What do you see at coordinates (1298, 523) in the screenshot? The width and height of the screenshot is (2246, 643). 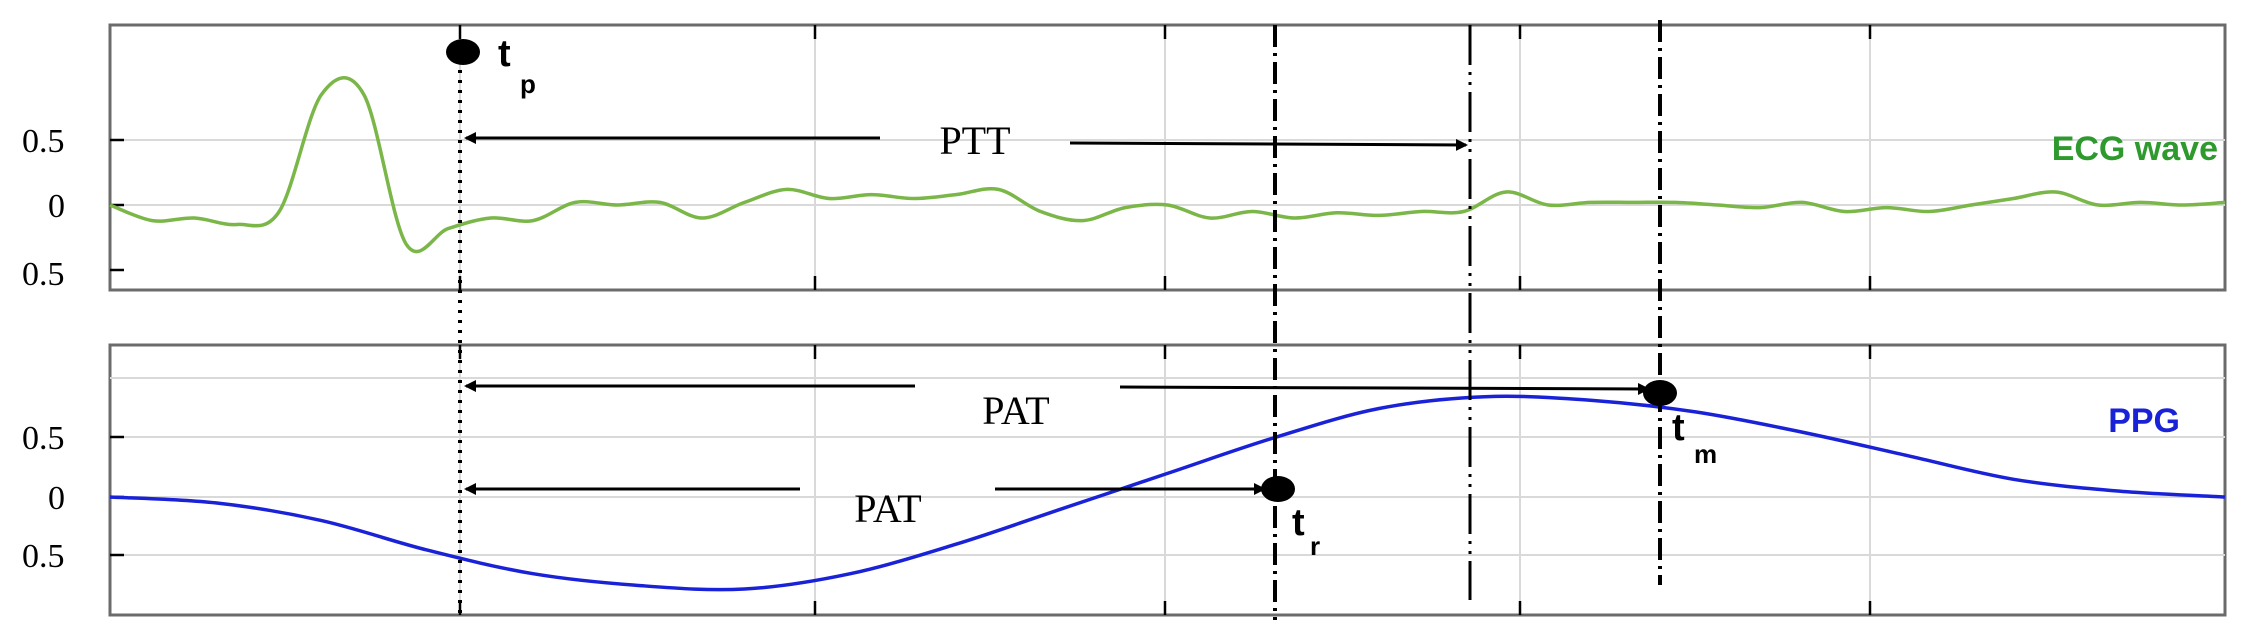 I see `tr-label-main: t` at bounding box center [1298, 523].